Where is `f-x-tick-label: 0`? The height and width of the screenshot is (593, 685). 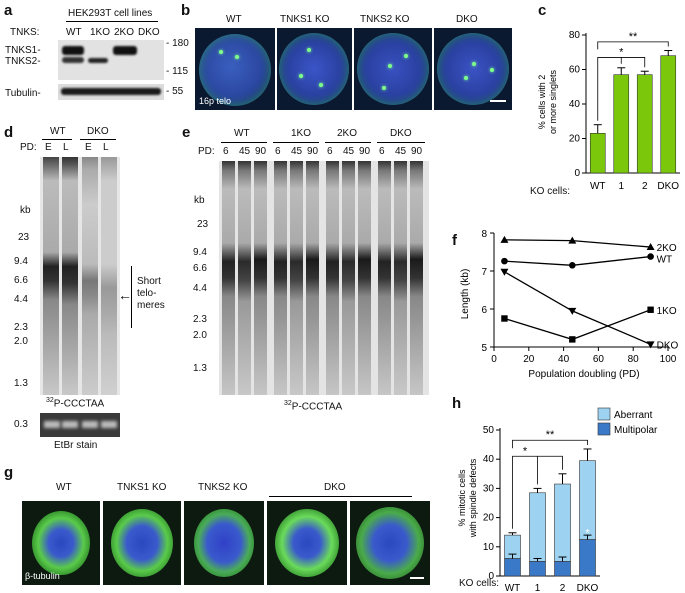 f-x-tick-label: 0 is located at coordinates (494, 359).